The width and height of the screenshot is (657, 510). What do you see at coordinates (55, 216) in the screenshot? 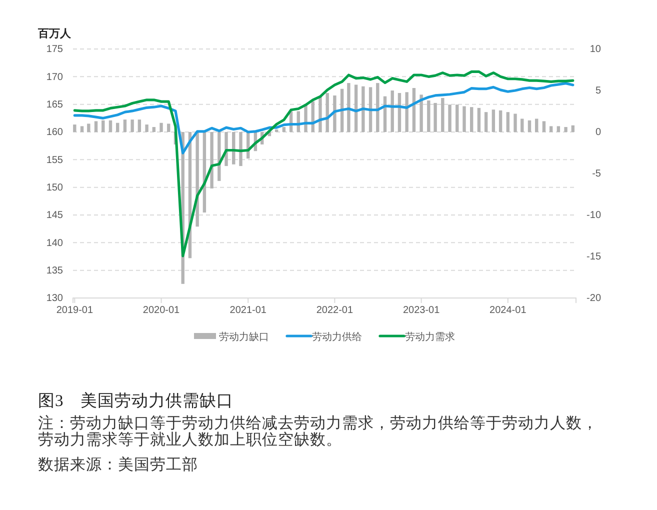
I see `y-tick-label: 145` at bounding box center [55, 216].